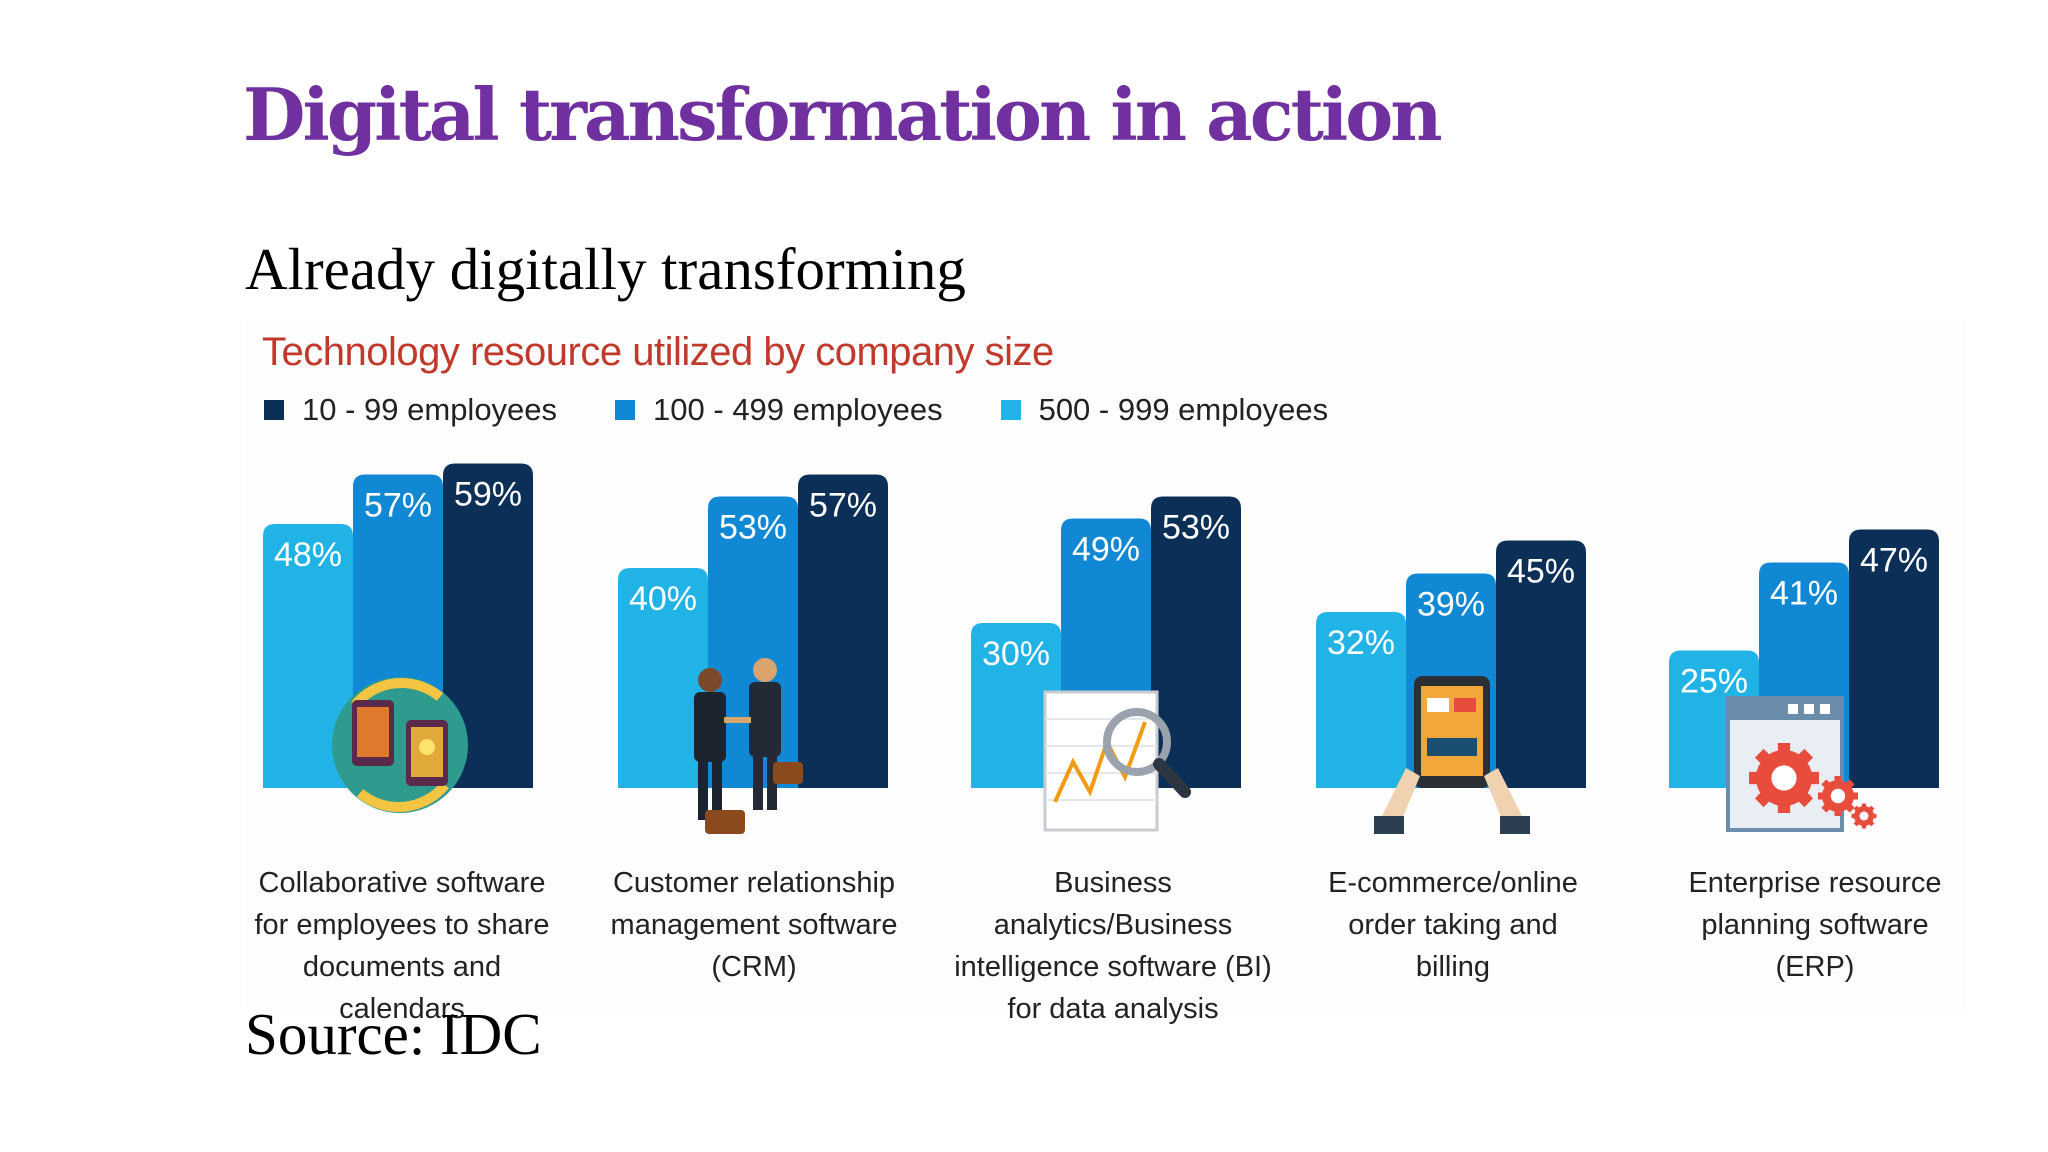 The image size is (2048, 1152). What do you see at coordinates (1106, 550) in the screenshot?
I see `data-label-bi-series-1: 49%` at bounding box center [1106, 550].